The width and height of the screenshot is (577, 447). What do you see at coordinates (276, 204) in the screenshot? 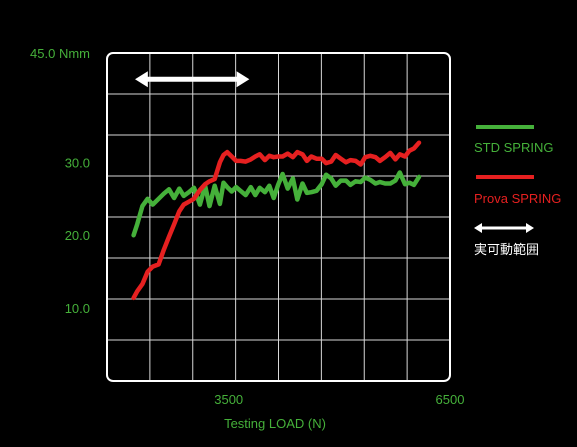
I see `series-line-std-spring` at bounding box center [276, 204].